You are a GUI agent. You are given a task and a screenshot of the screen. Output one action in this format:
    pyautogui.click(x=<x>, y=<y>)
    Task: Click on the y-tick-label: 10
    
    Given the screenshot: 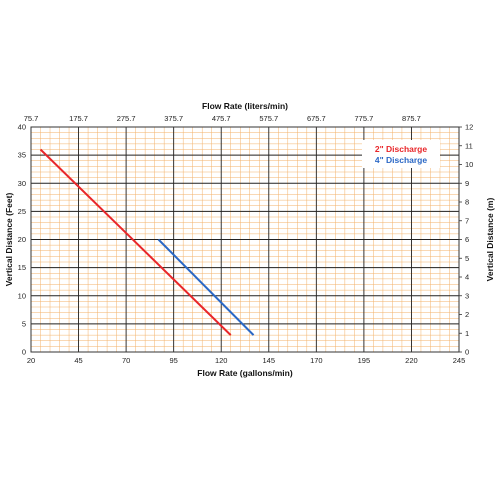 What is the action you would take?
    pyautogui.click(x=22, y=295)
    